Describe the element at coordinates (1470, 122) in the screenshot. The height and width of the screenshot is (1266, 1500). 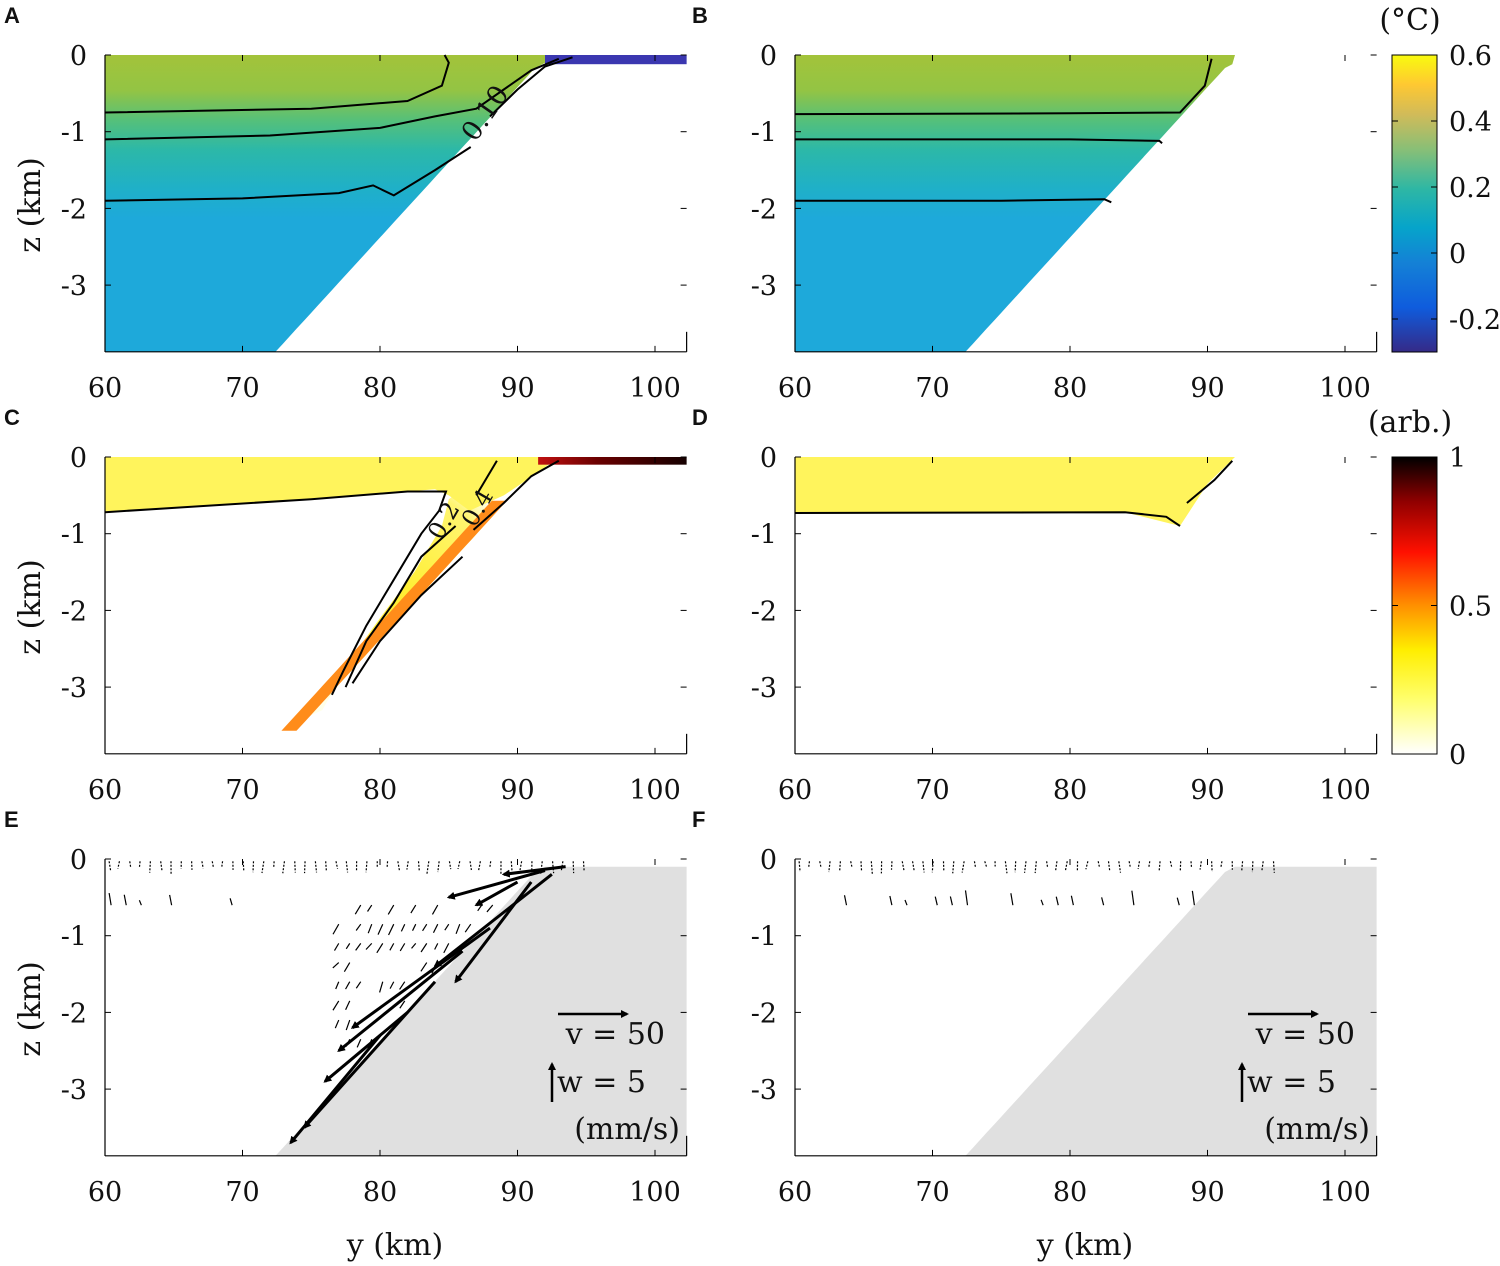
I see `colorbar-tick-label: 0.4` at that location.